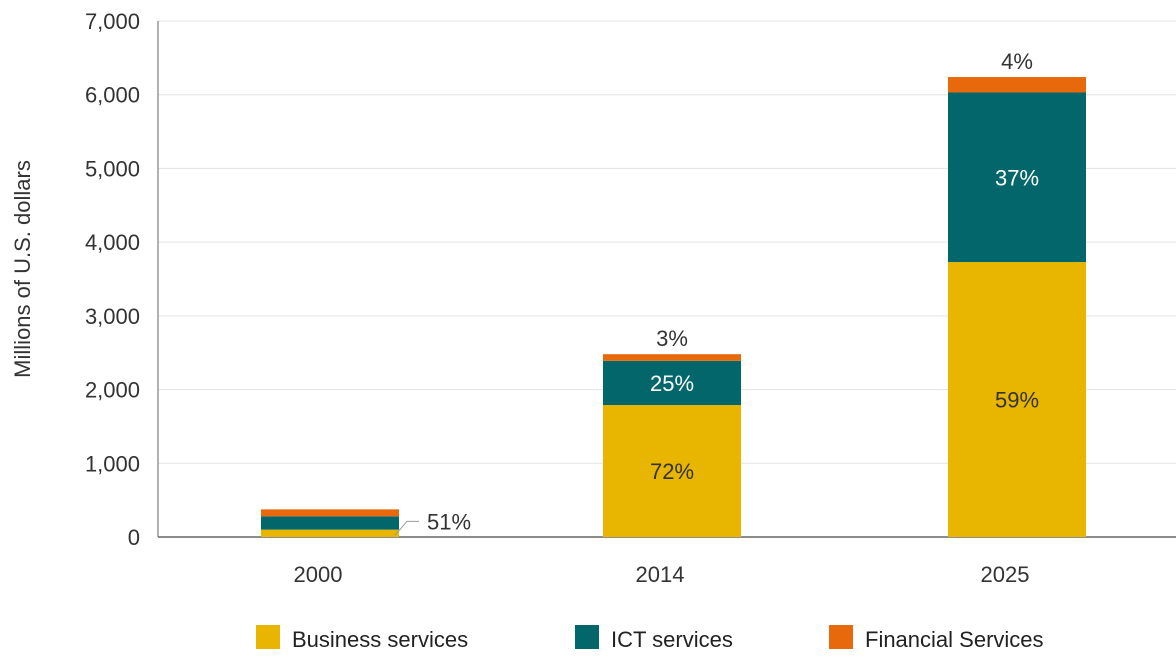 The height and width of the screenshot is (659, 1176). I want to click on bar-2025-financial-services, so click(1017, 85).